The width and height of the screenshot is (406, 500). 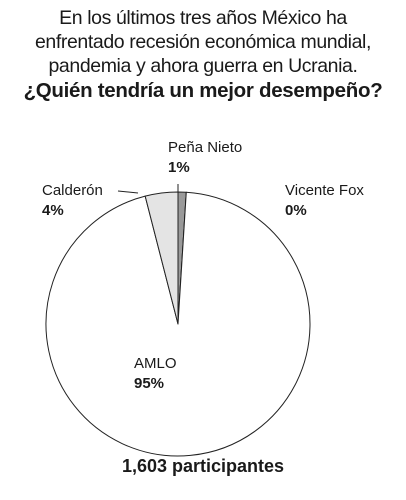 I want to click on label-vicente-fox-value: 0%, so click(x=296, y=210).